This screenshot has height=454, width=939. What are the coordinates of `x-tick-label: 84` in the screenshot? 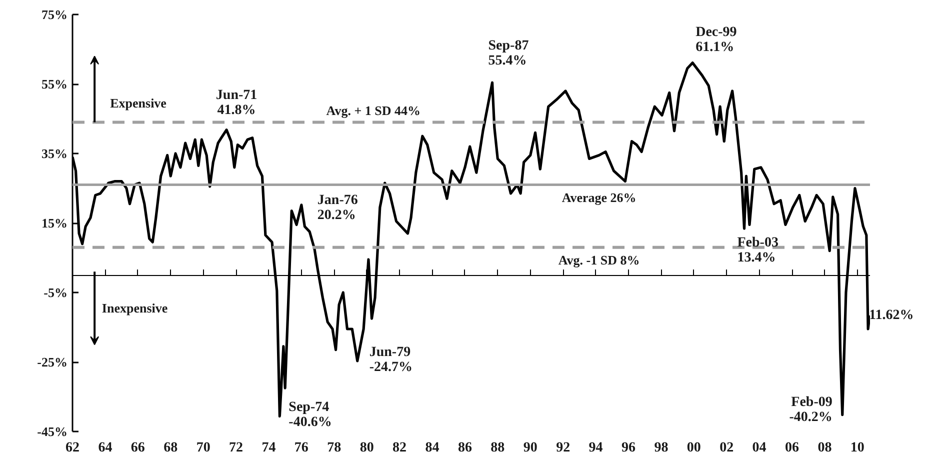 It's located at (432, 447).